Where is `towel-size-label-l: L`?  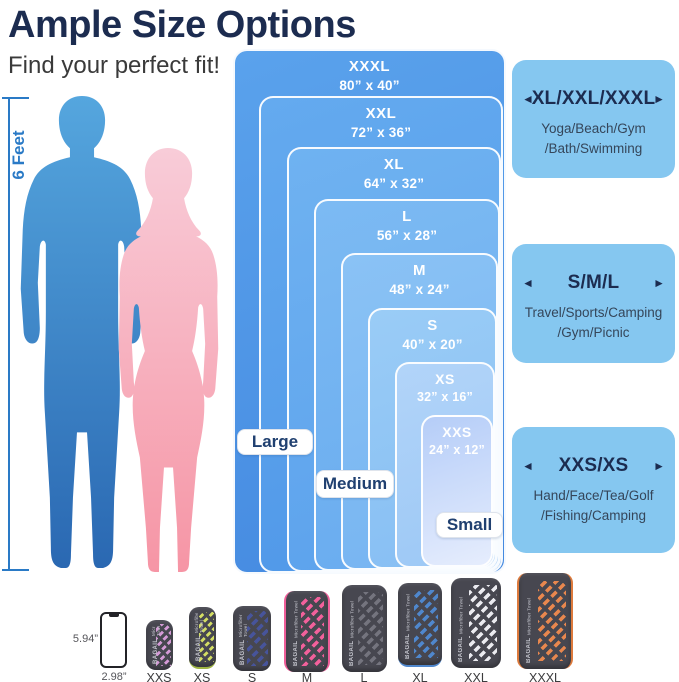
towel-size-label-l: L is located at coordinates (364, 676).